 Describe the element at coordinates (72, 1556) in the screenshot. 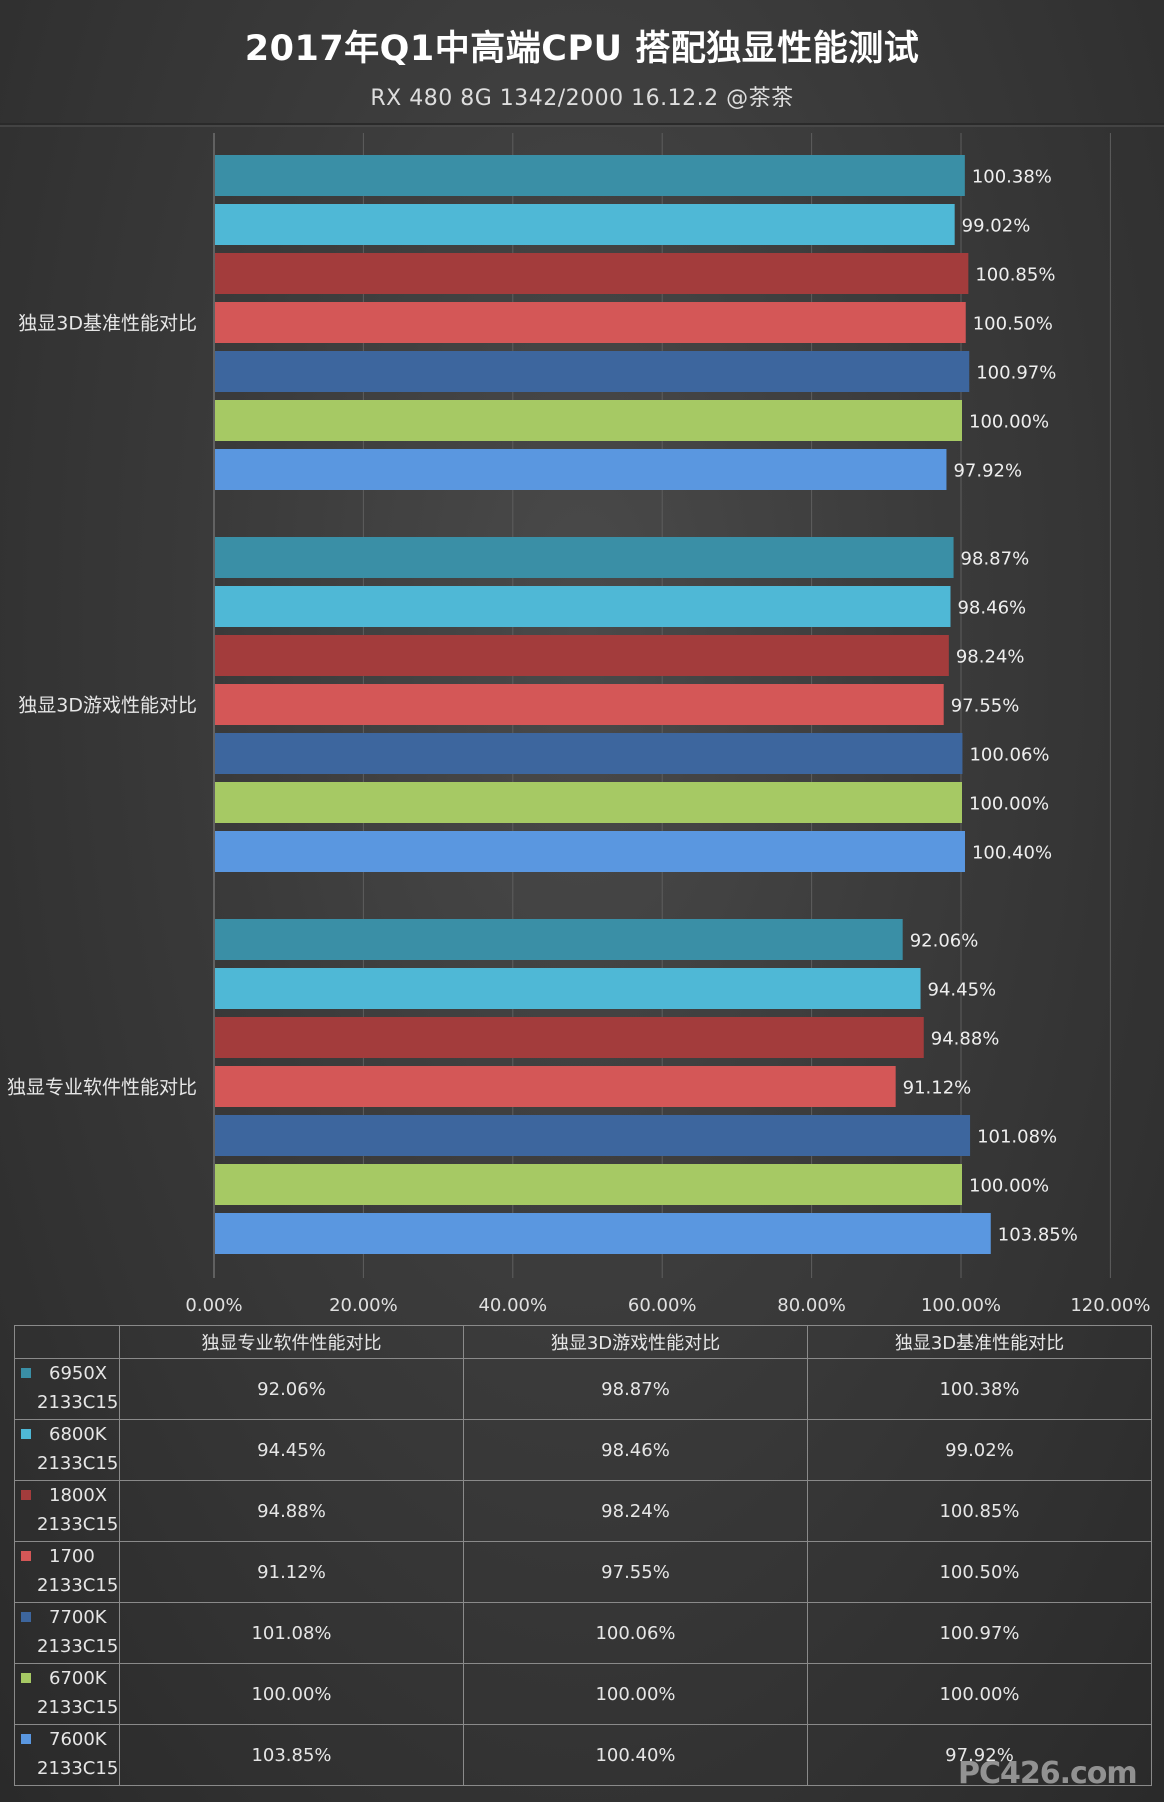

I see `series-name: 1700` at that location.